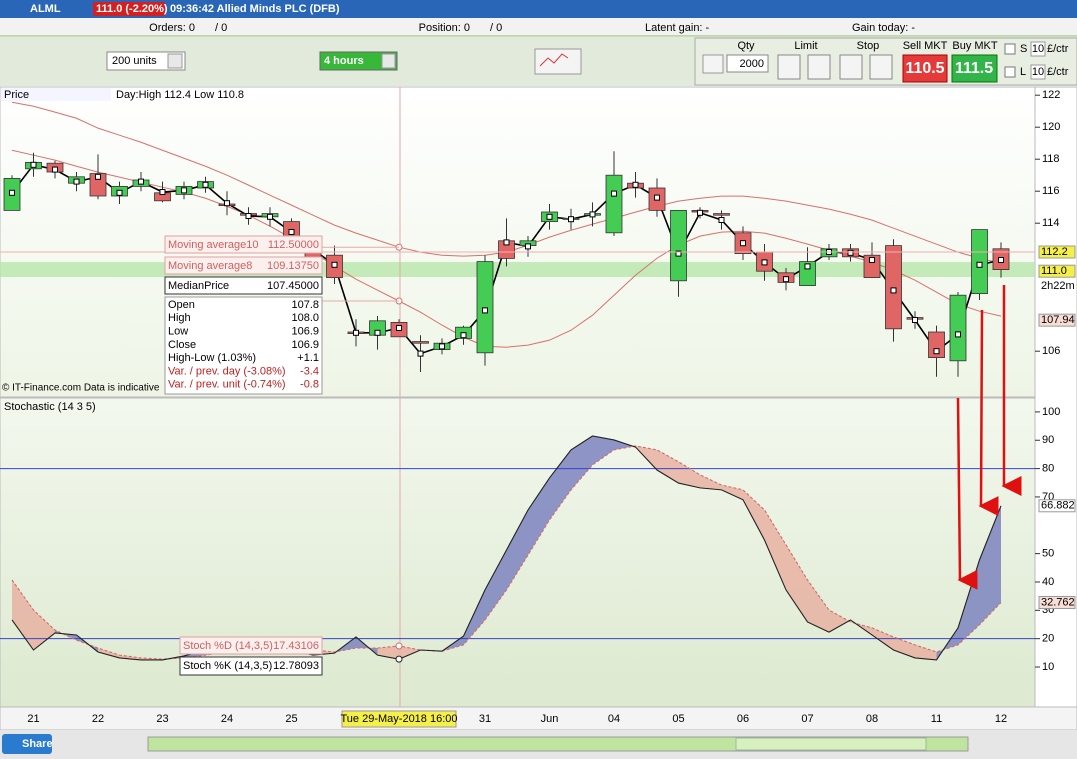 The height and width of the screenshot is (759, 1077). Describe the element at coordinates (538, 9) in the screenshot. I see `title-bar` at that location.